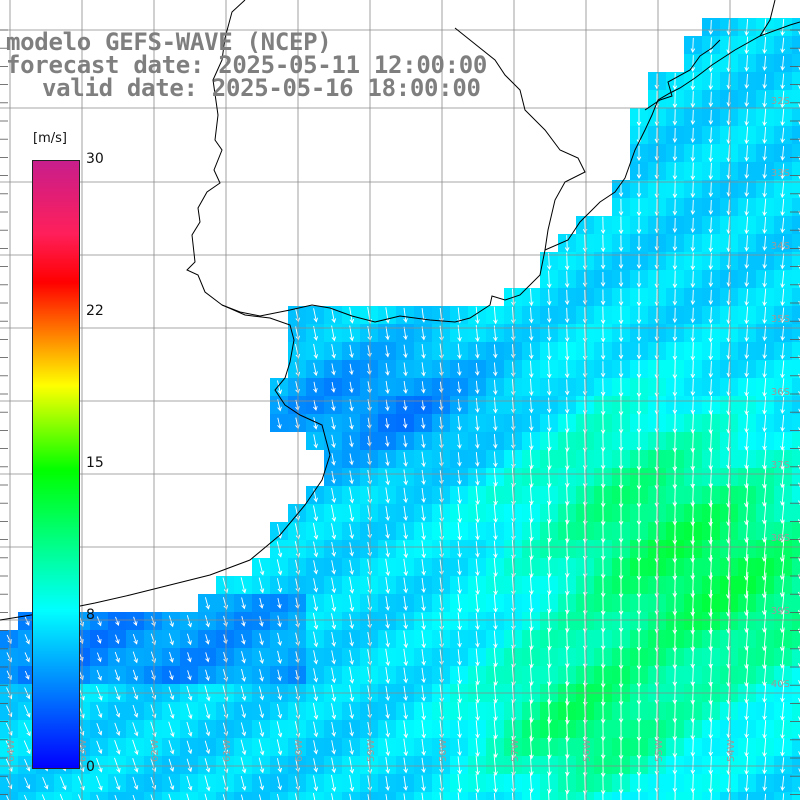  What do you see at coordinates (83, 750) in the screenshot?
I see `longitude-label: 63W` at bounding box center [83, 750].